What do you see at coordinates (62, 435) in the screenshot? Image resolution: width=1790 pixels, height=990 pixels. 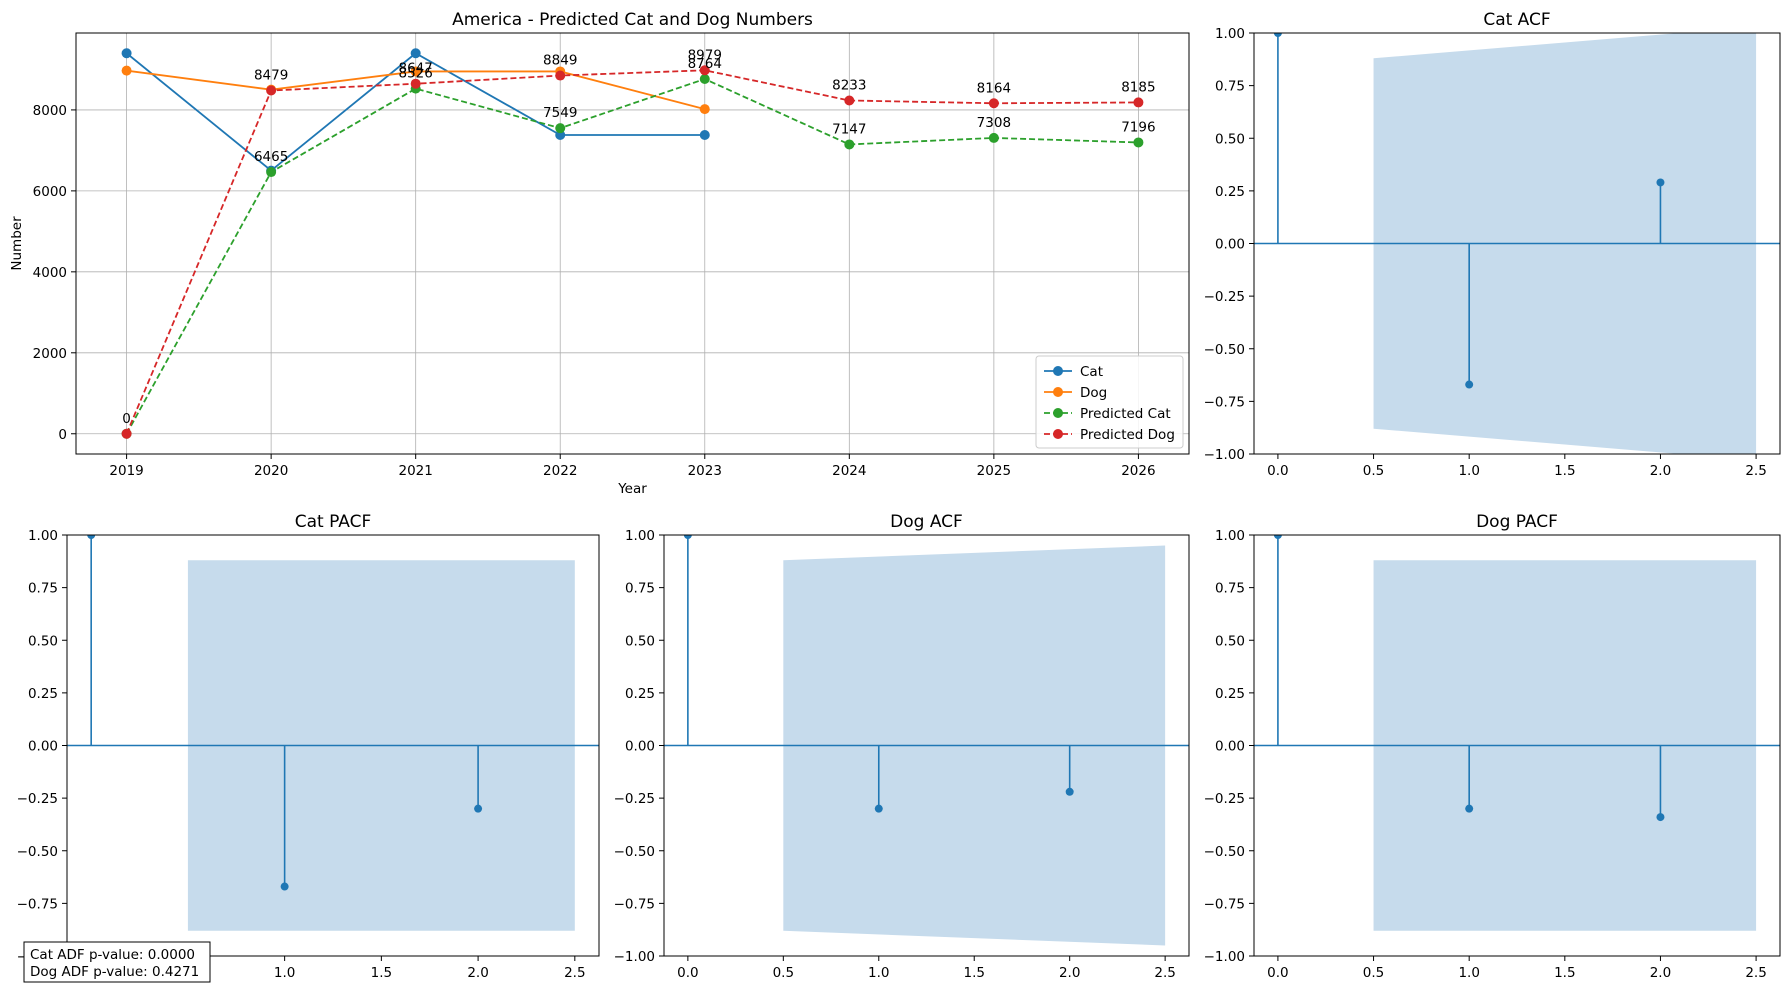 I see `y-tick-label: 0` at bounding box center [62, 435].